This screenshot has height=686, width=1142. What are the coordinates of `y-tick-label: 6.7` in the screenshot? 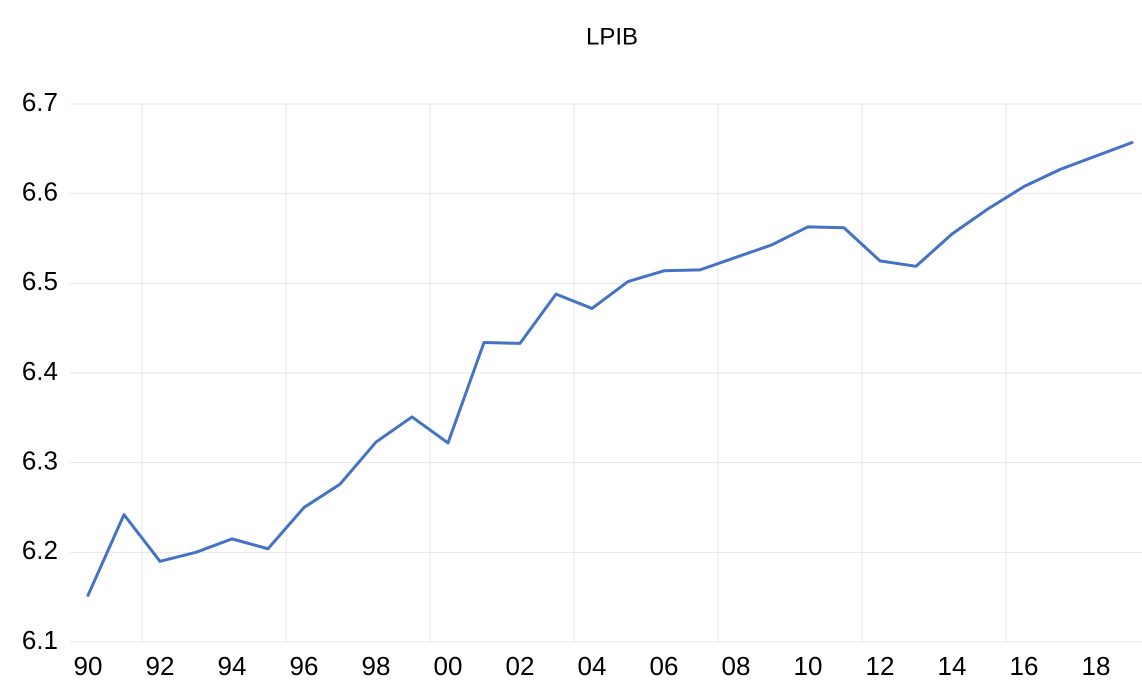 It's located at (40, 102).